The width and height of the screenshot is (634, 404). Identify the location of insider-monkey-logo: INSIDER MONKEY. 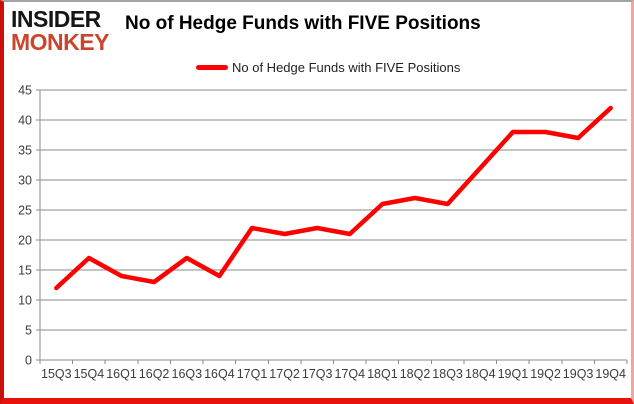
(60, 31).